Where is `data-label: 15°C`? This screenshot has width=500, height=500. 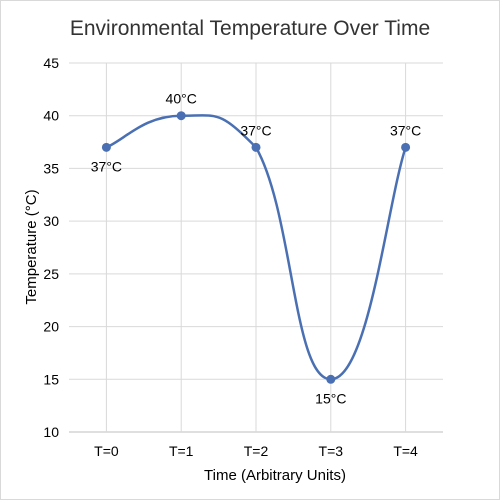
data-label: 15°C is located at coordinates (330, 398).